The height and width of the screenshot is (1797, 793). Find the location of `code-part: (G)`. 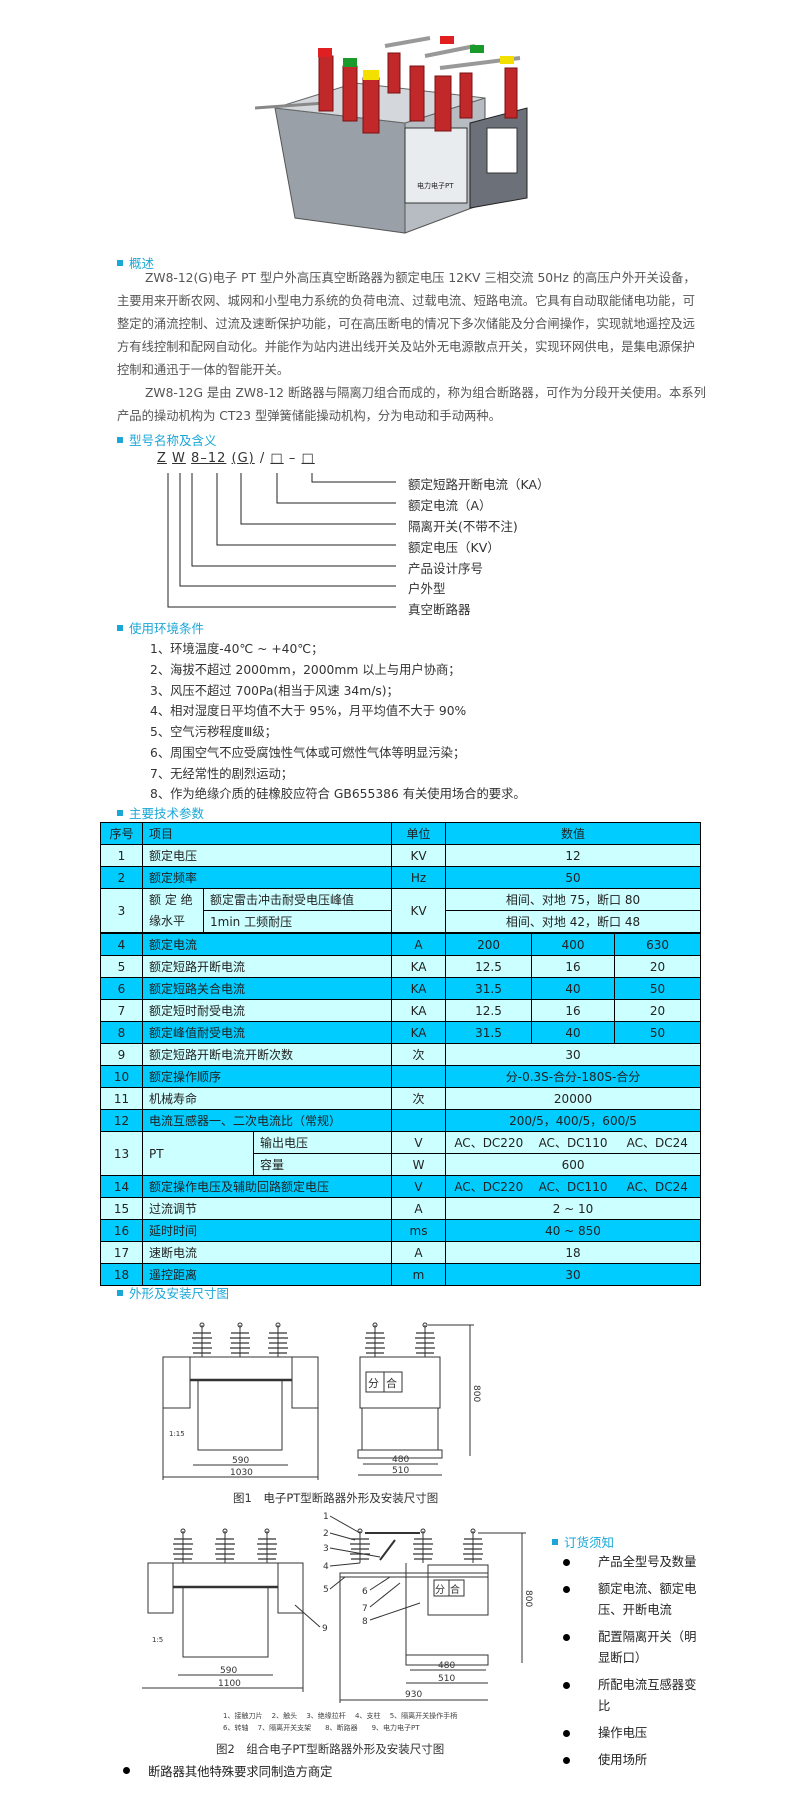

code-part: (G) is located at coordinates (243, 458).